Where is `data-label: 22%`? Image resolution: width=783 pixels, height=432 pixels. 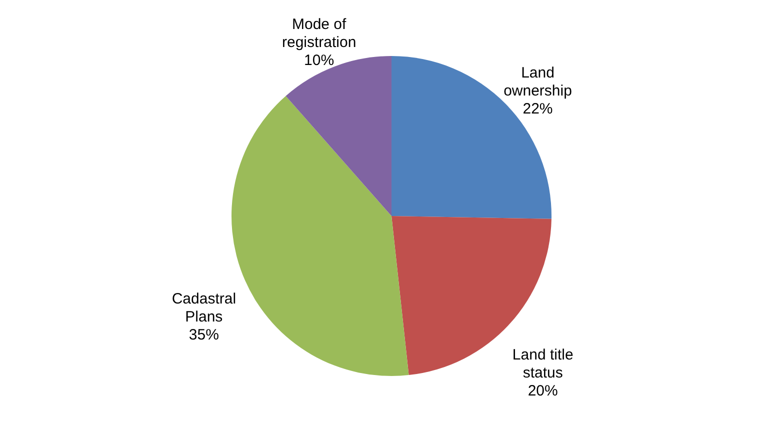 data-label: 22% is located at coordinates (537, 109).